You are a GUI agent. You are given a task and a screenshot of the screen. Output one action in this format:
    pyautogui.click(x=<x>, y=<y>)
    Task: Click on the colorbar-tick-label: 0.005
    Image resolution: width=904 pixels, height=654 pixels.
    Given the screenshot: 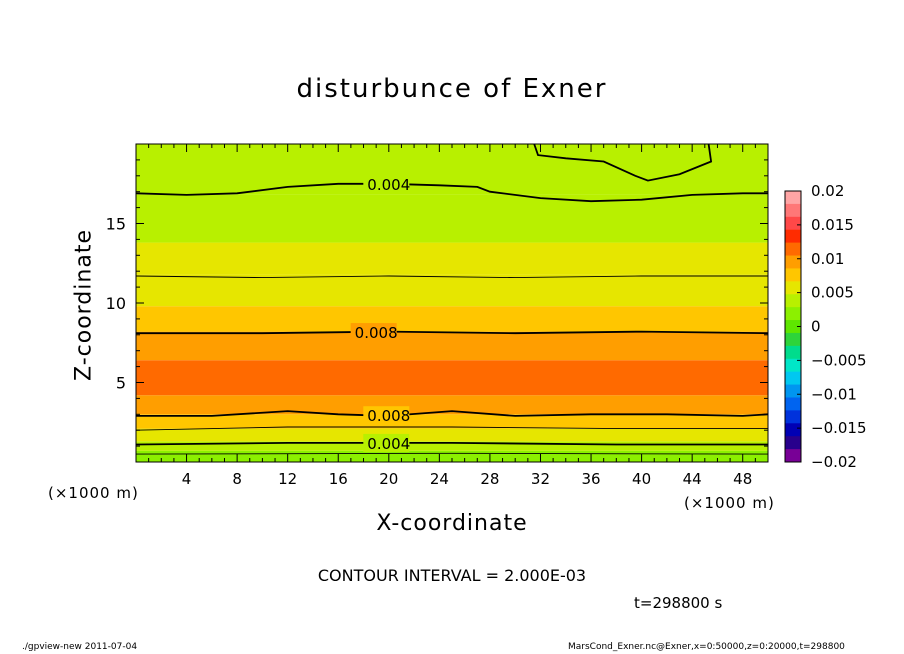 What is the action you would take?
    pyautogui.click(x=832, y=293)
    